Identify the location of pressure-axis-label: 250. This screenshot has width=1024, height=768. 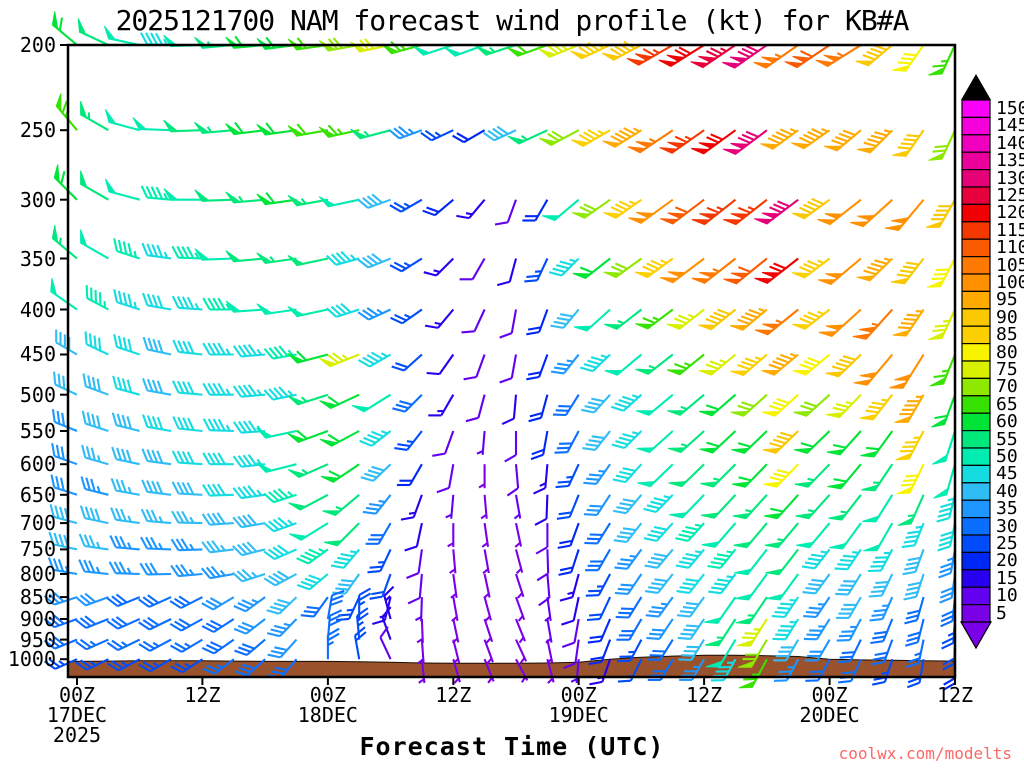
(37, 130).